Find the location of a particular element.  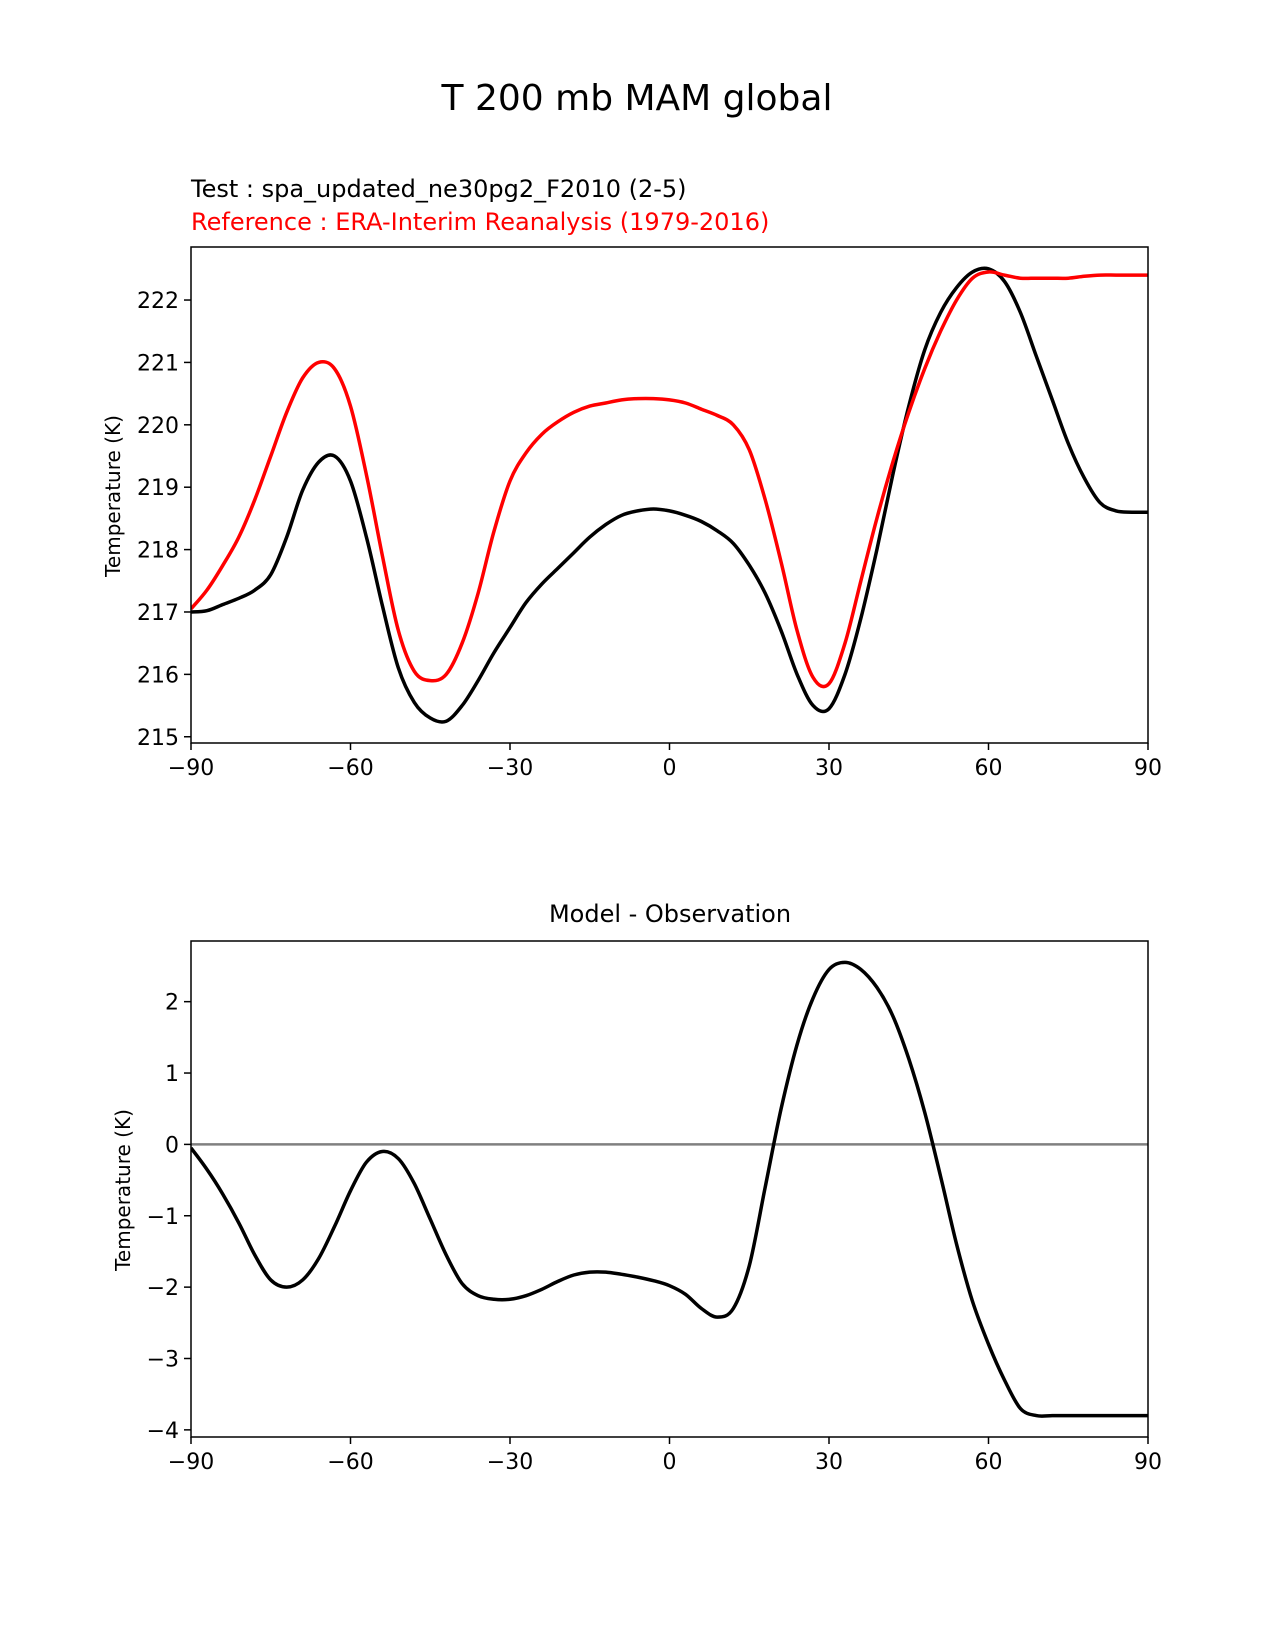

bottom-y-tick-label: 0 is located at coordinates (172, 1145).